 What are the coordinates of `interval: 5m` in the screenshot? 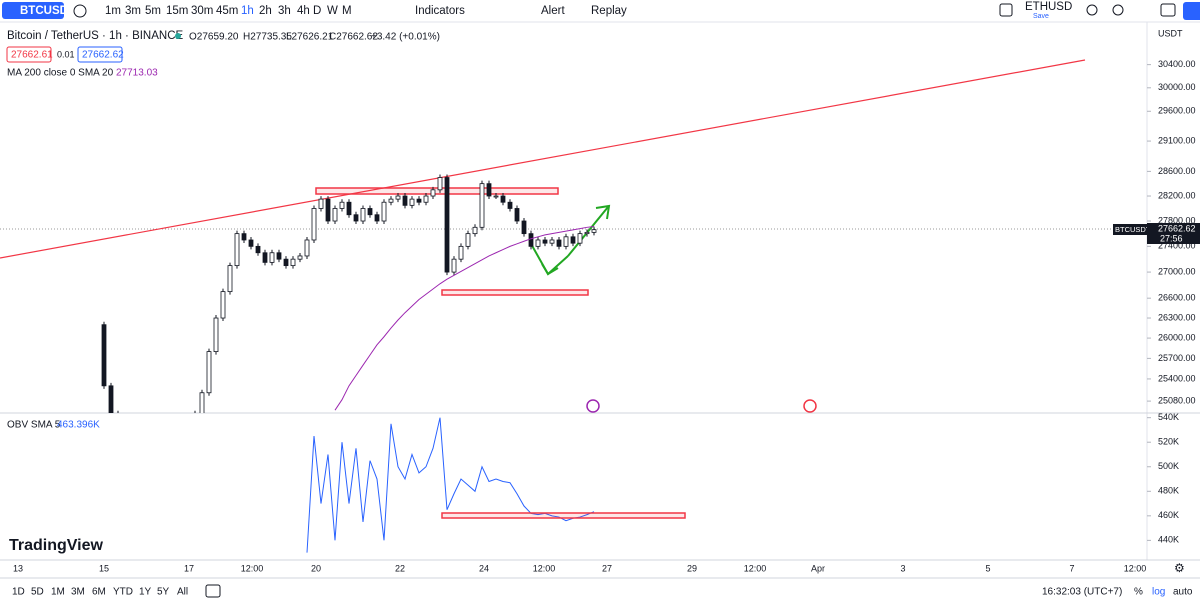 It's located at (153, 11).